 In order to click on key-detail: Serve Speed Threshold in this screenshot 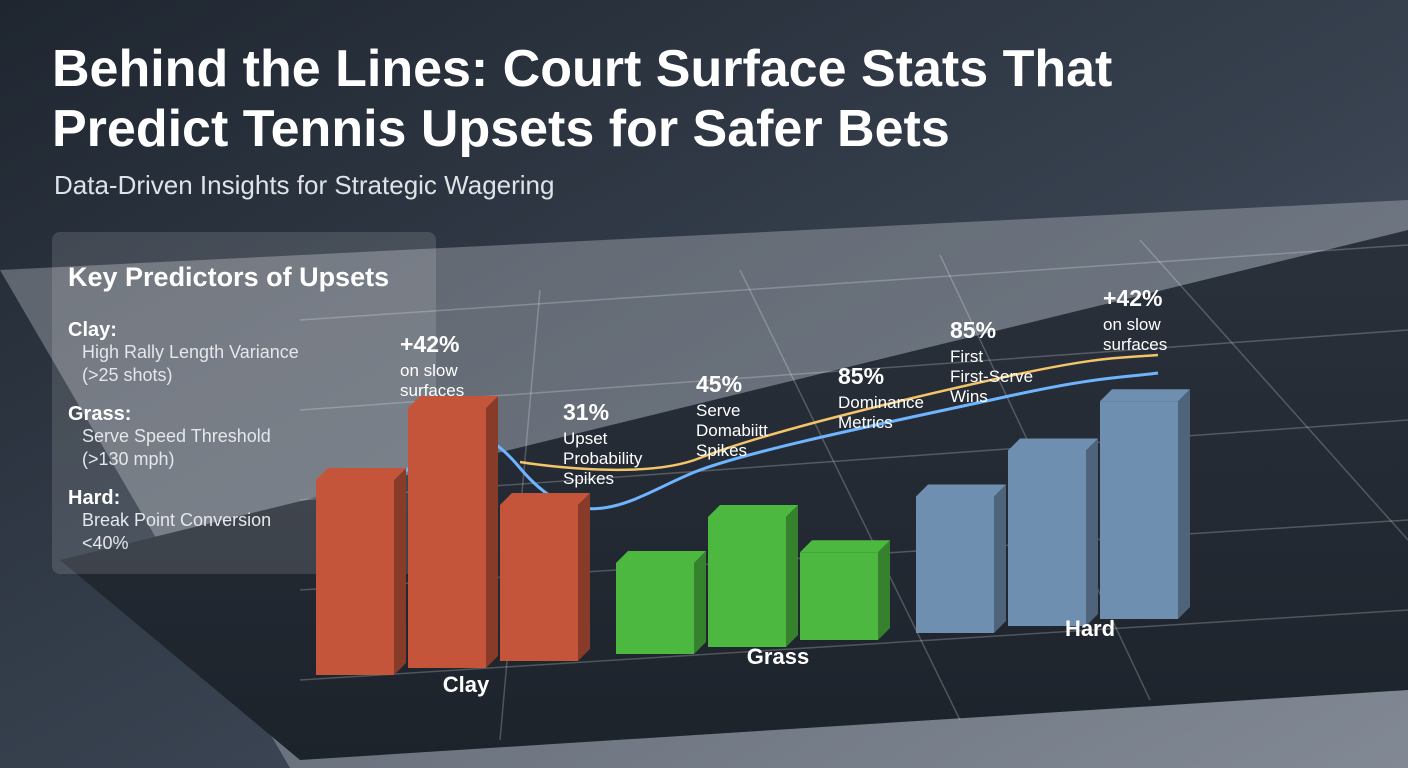, I will do `click(176, 436)`.